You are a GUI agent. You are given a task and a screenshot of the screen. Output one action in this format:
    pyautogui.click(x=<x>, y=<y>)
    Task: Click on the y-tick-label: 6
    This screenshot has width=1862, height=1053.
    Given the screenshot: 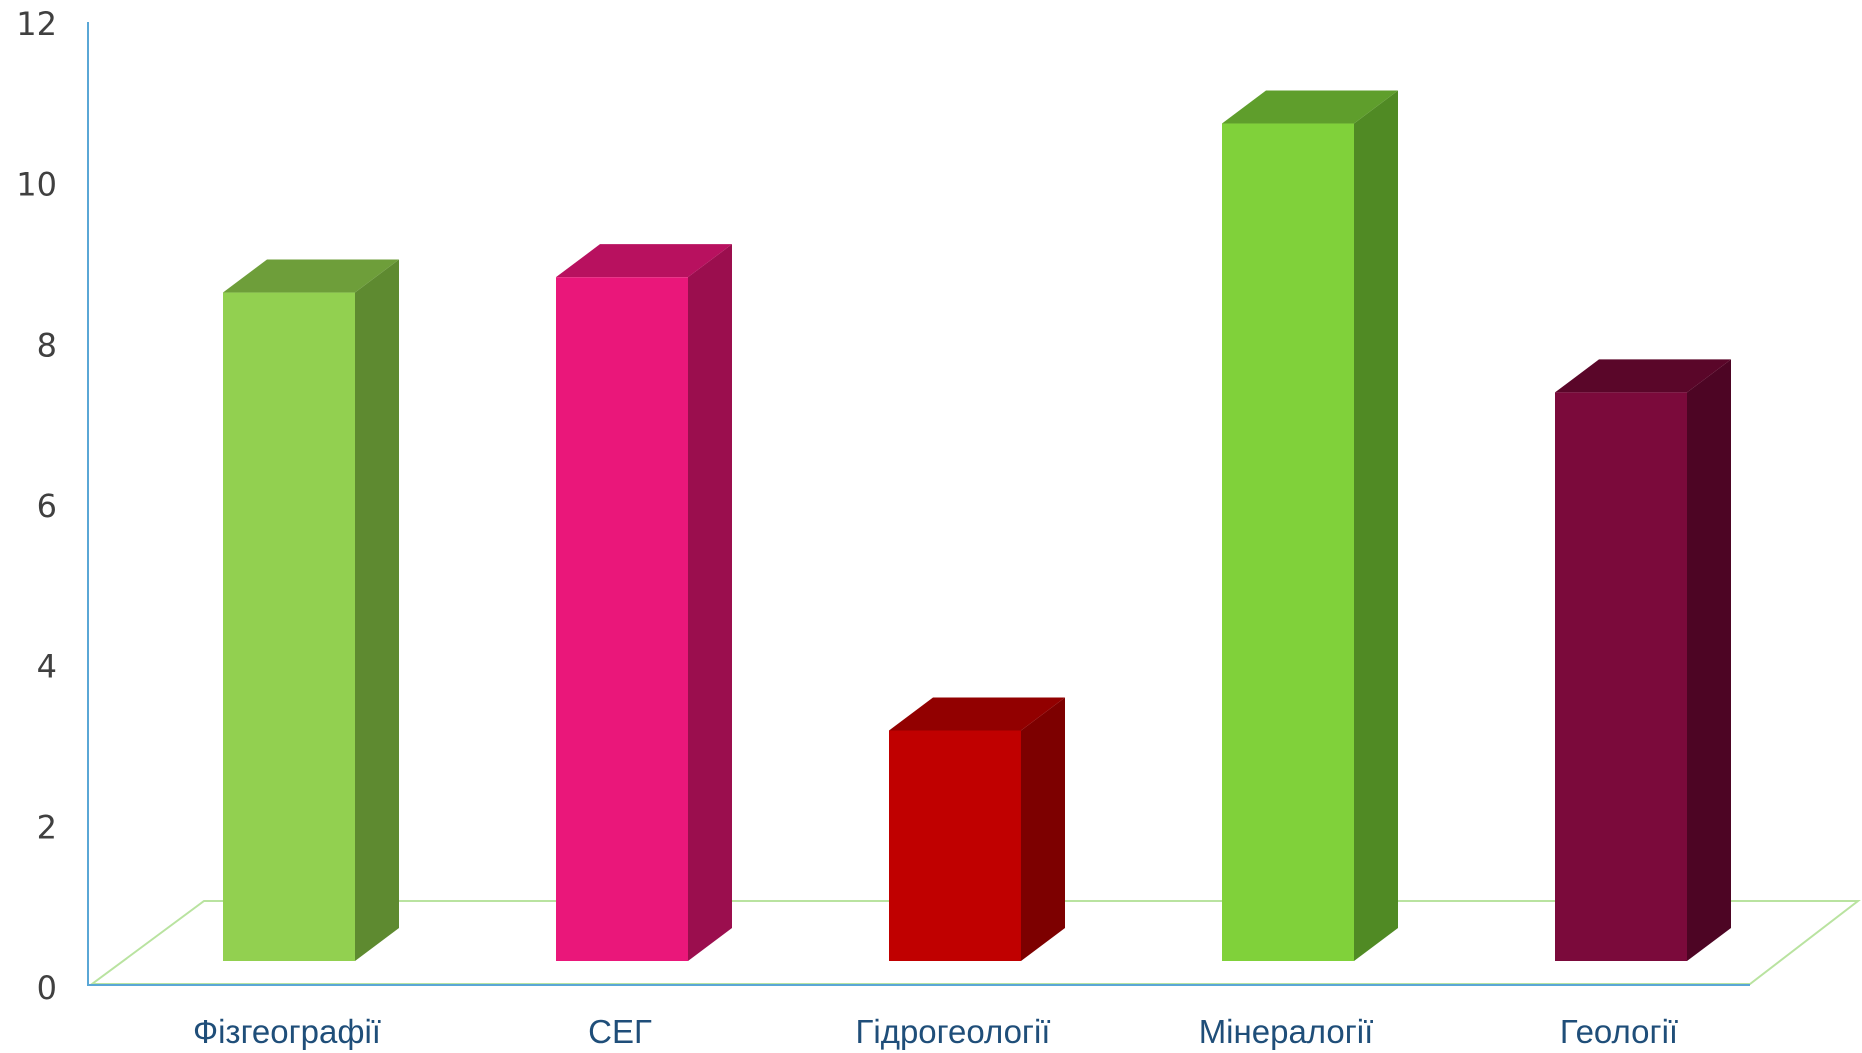 What is the action you would take?
    pyautogui.click(x=47, y=506)
    